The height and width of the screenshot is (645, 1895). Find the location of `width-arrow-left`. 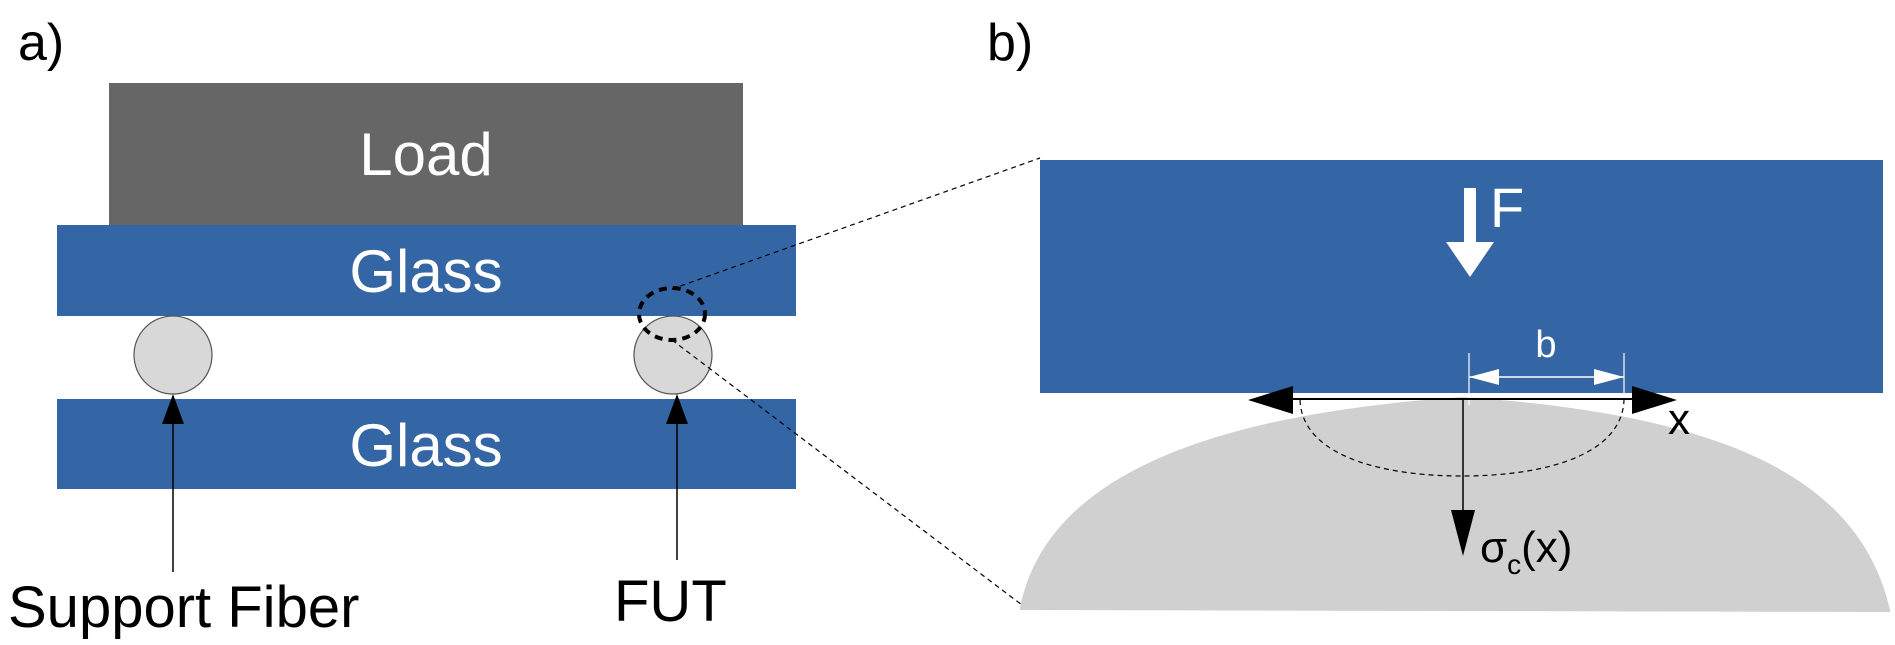

width-arrow-left is located at coordinates (1484, 377).